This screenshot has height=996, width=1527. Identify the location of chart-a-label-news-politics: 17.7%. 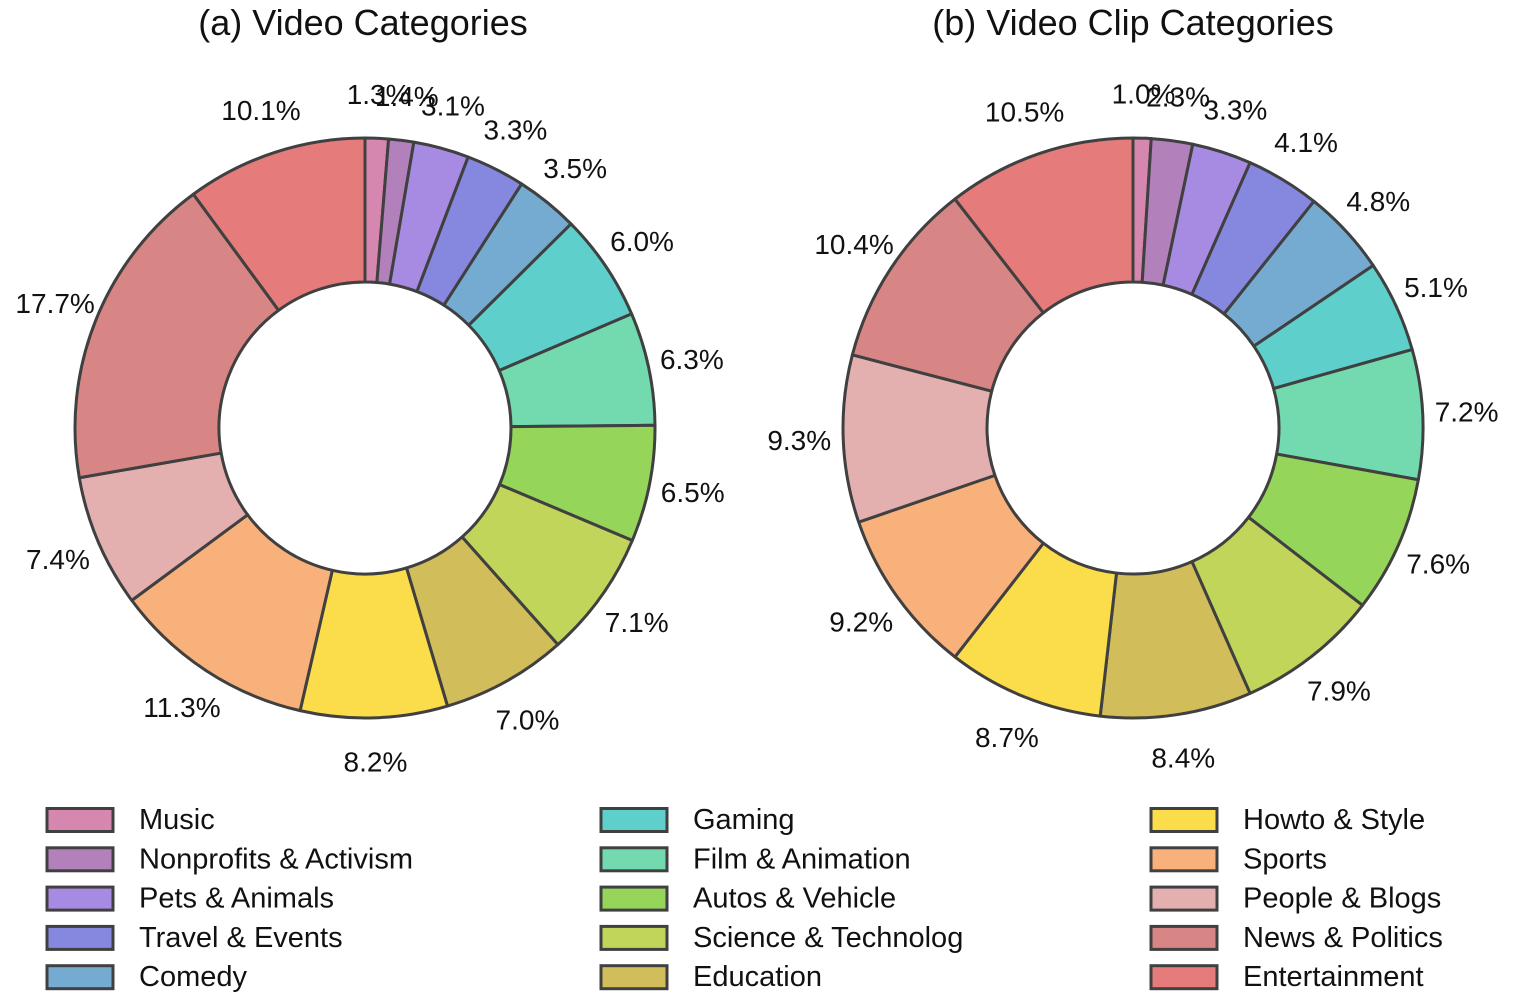
(54, 303).